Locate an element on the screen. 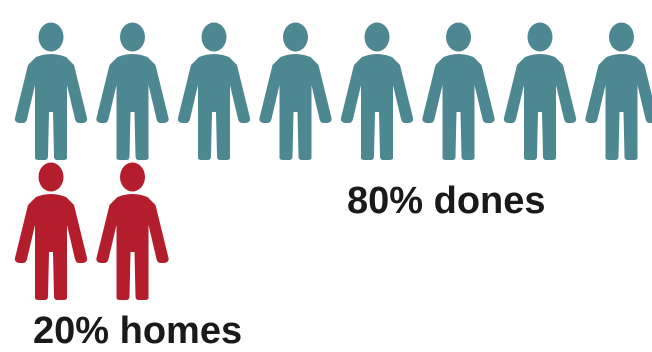 This screenshot has width=652, height=352. homes-group is located at coordinates (91, 231).